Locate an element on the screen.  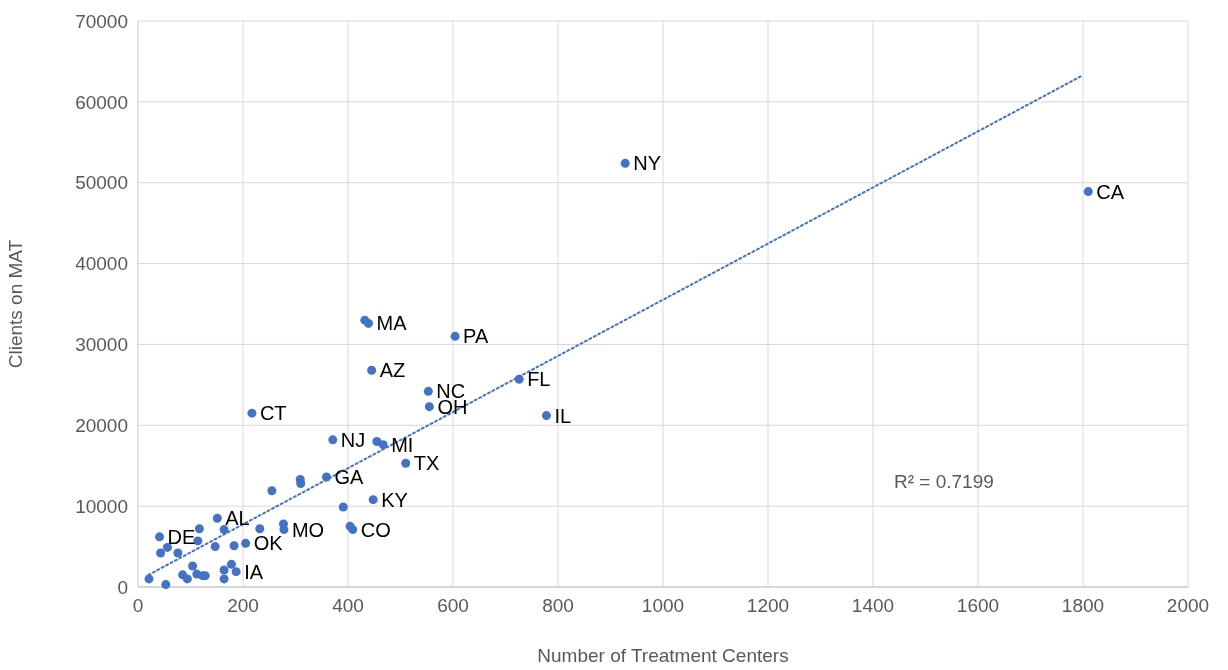
x-tick-label: 1800 is located at coordinates (1083, 605).